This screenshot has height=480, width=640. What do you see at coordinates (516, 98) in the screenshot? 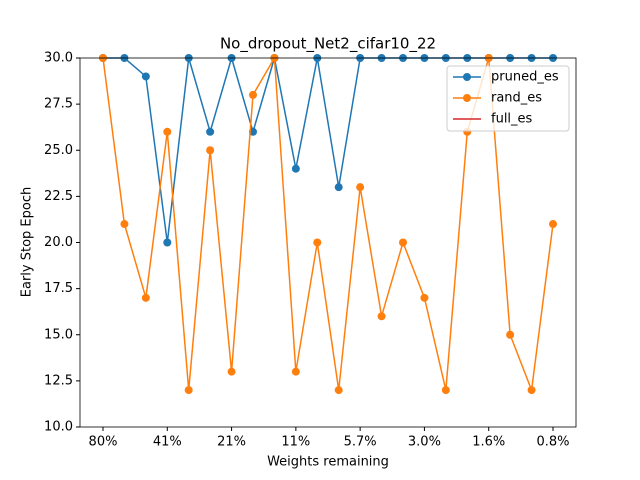
I see `legend-label: rand_es` at bounding box center [516, 98].